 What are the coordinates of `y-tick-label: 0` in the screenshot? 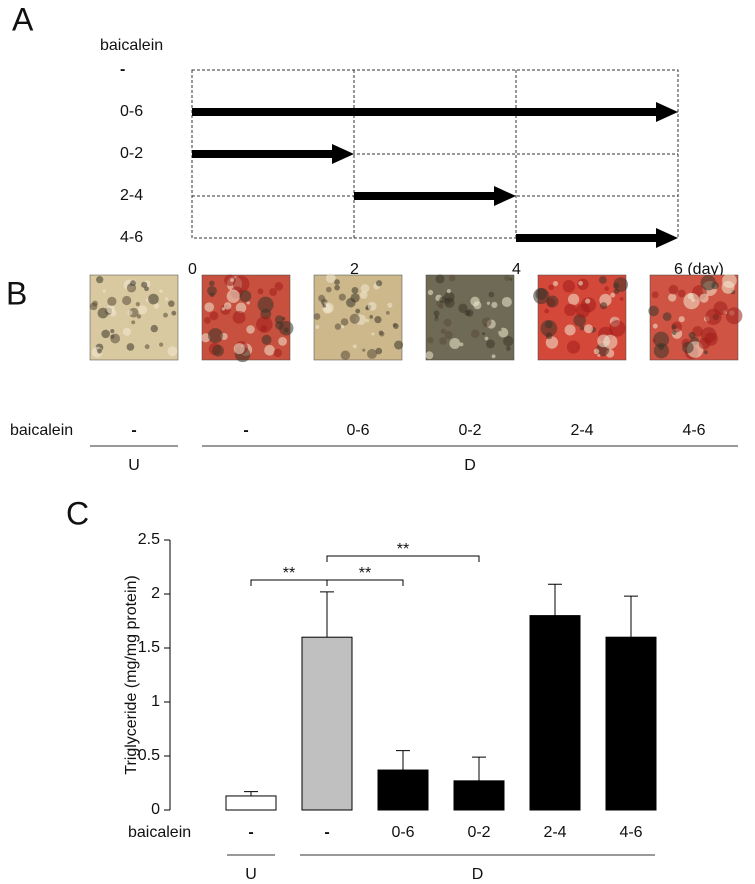 It's located at (155, 809).